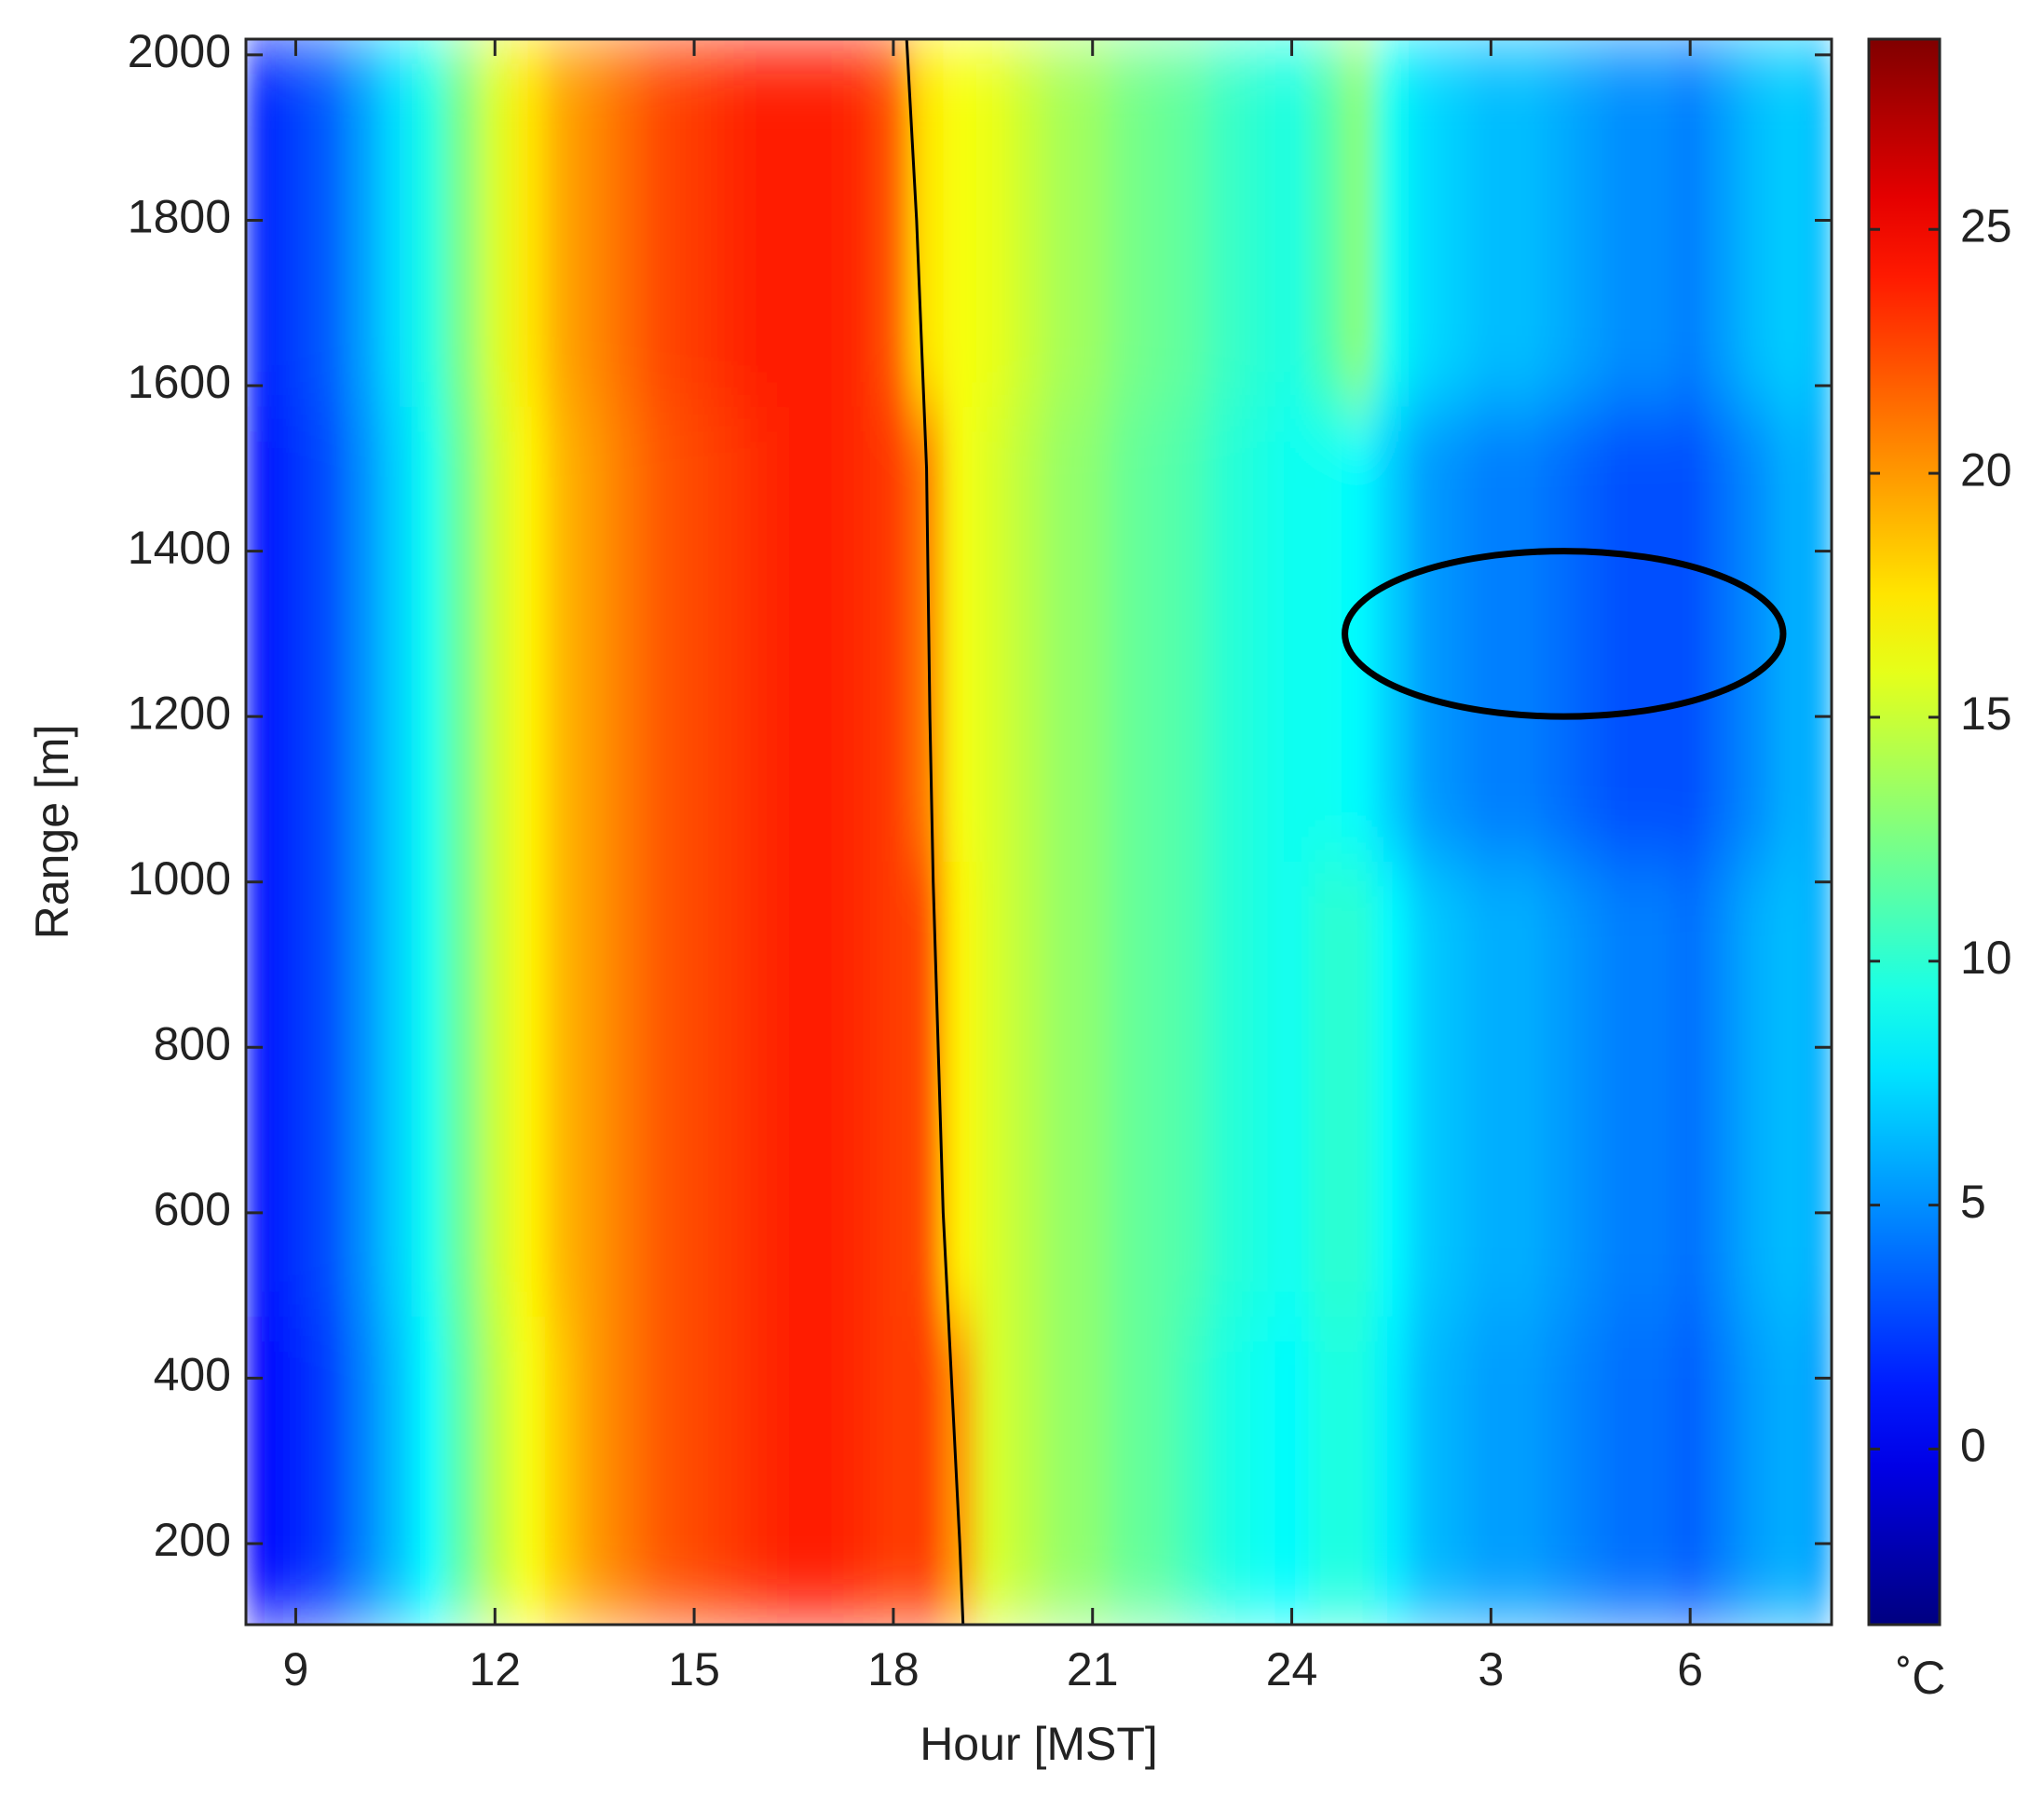  Describe the element at coordinates (192, 1209) in the screenshot. I see `y-tick-label: 600` at that location.